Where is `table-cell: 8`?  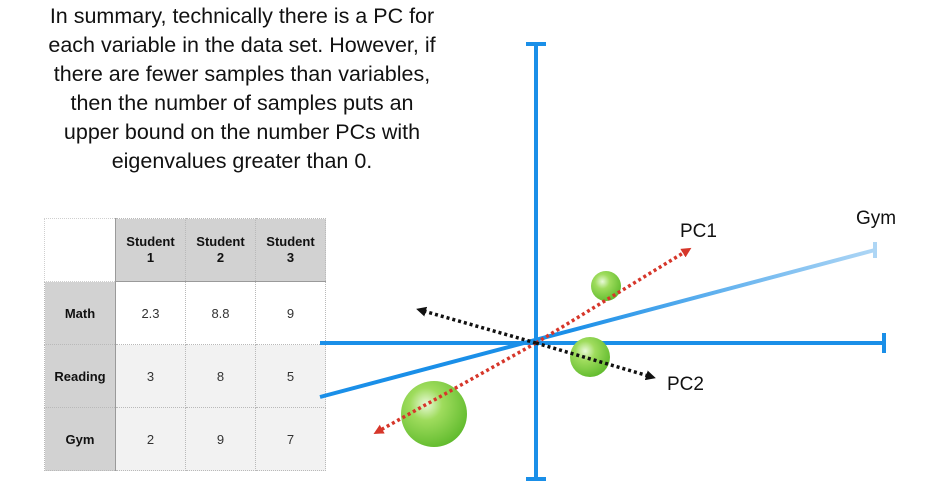
table-cell: 8 is located at coordinates (220, 376).